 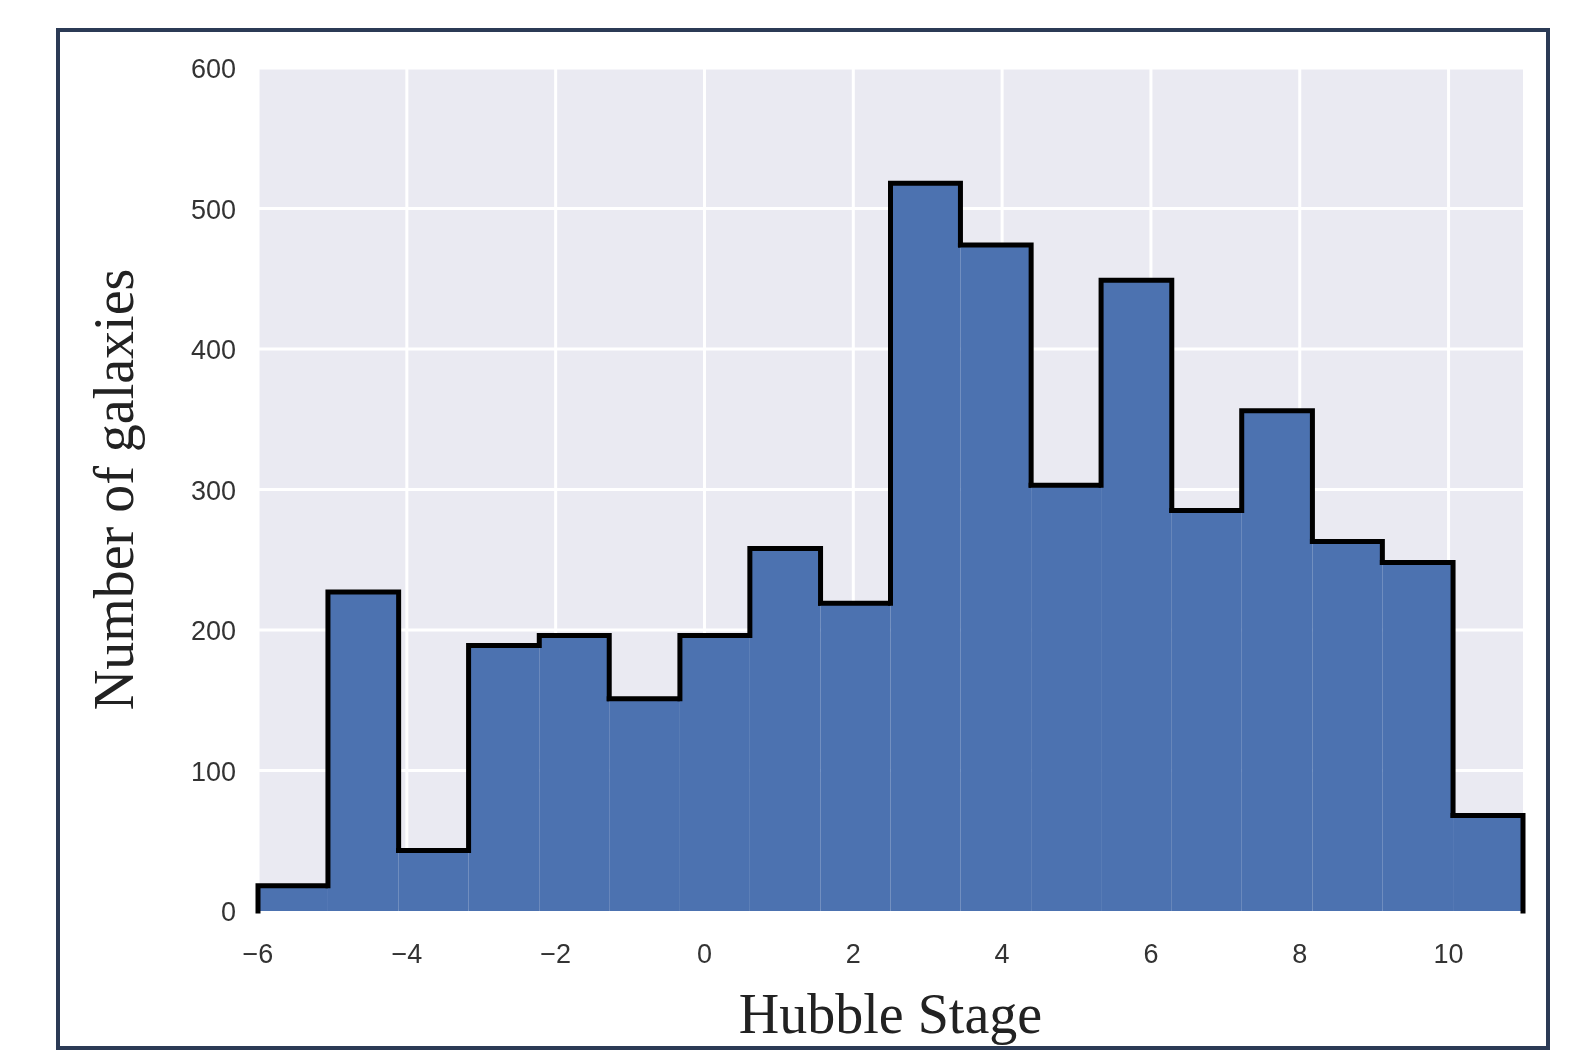 I want to click on x-tick-label: −2, so click(x=556, y=954).